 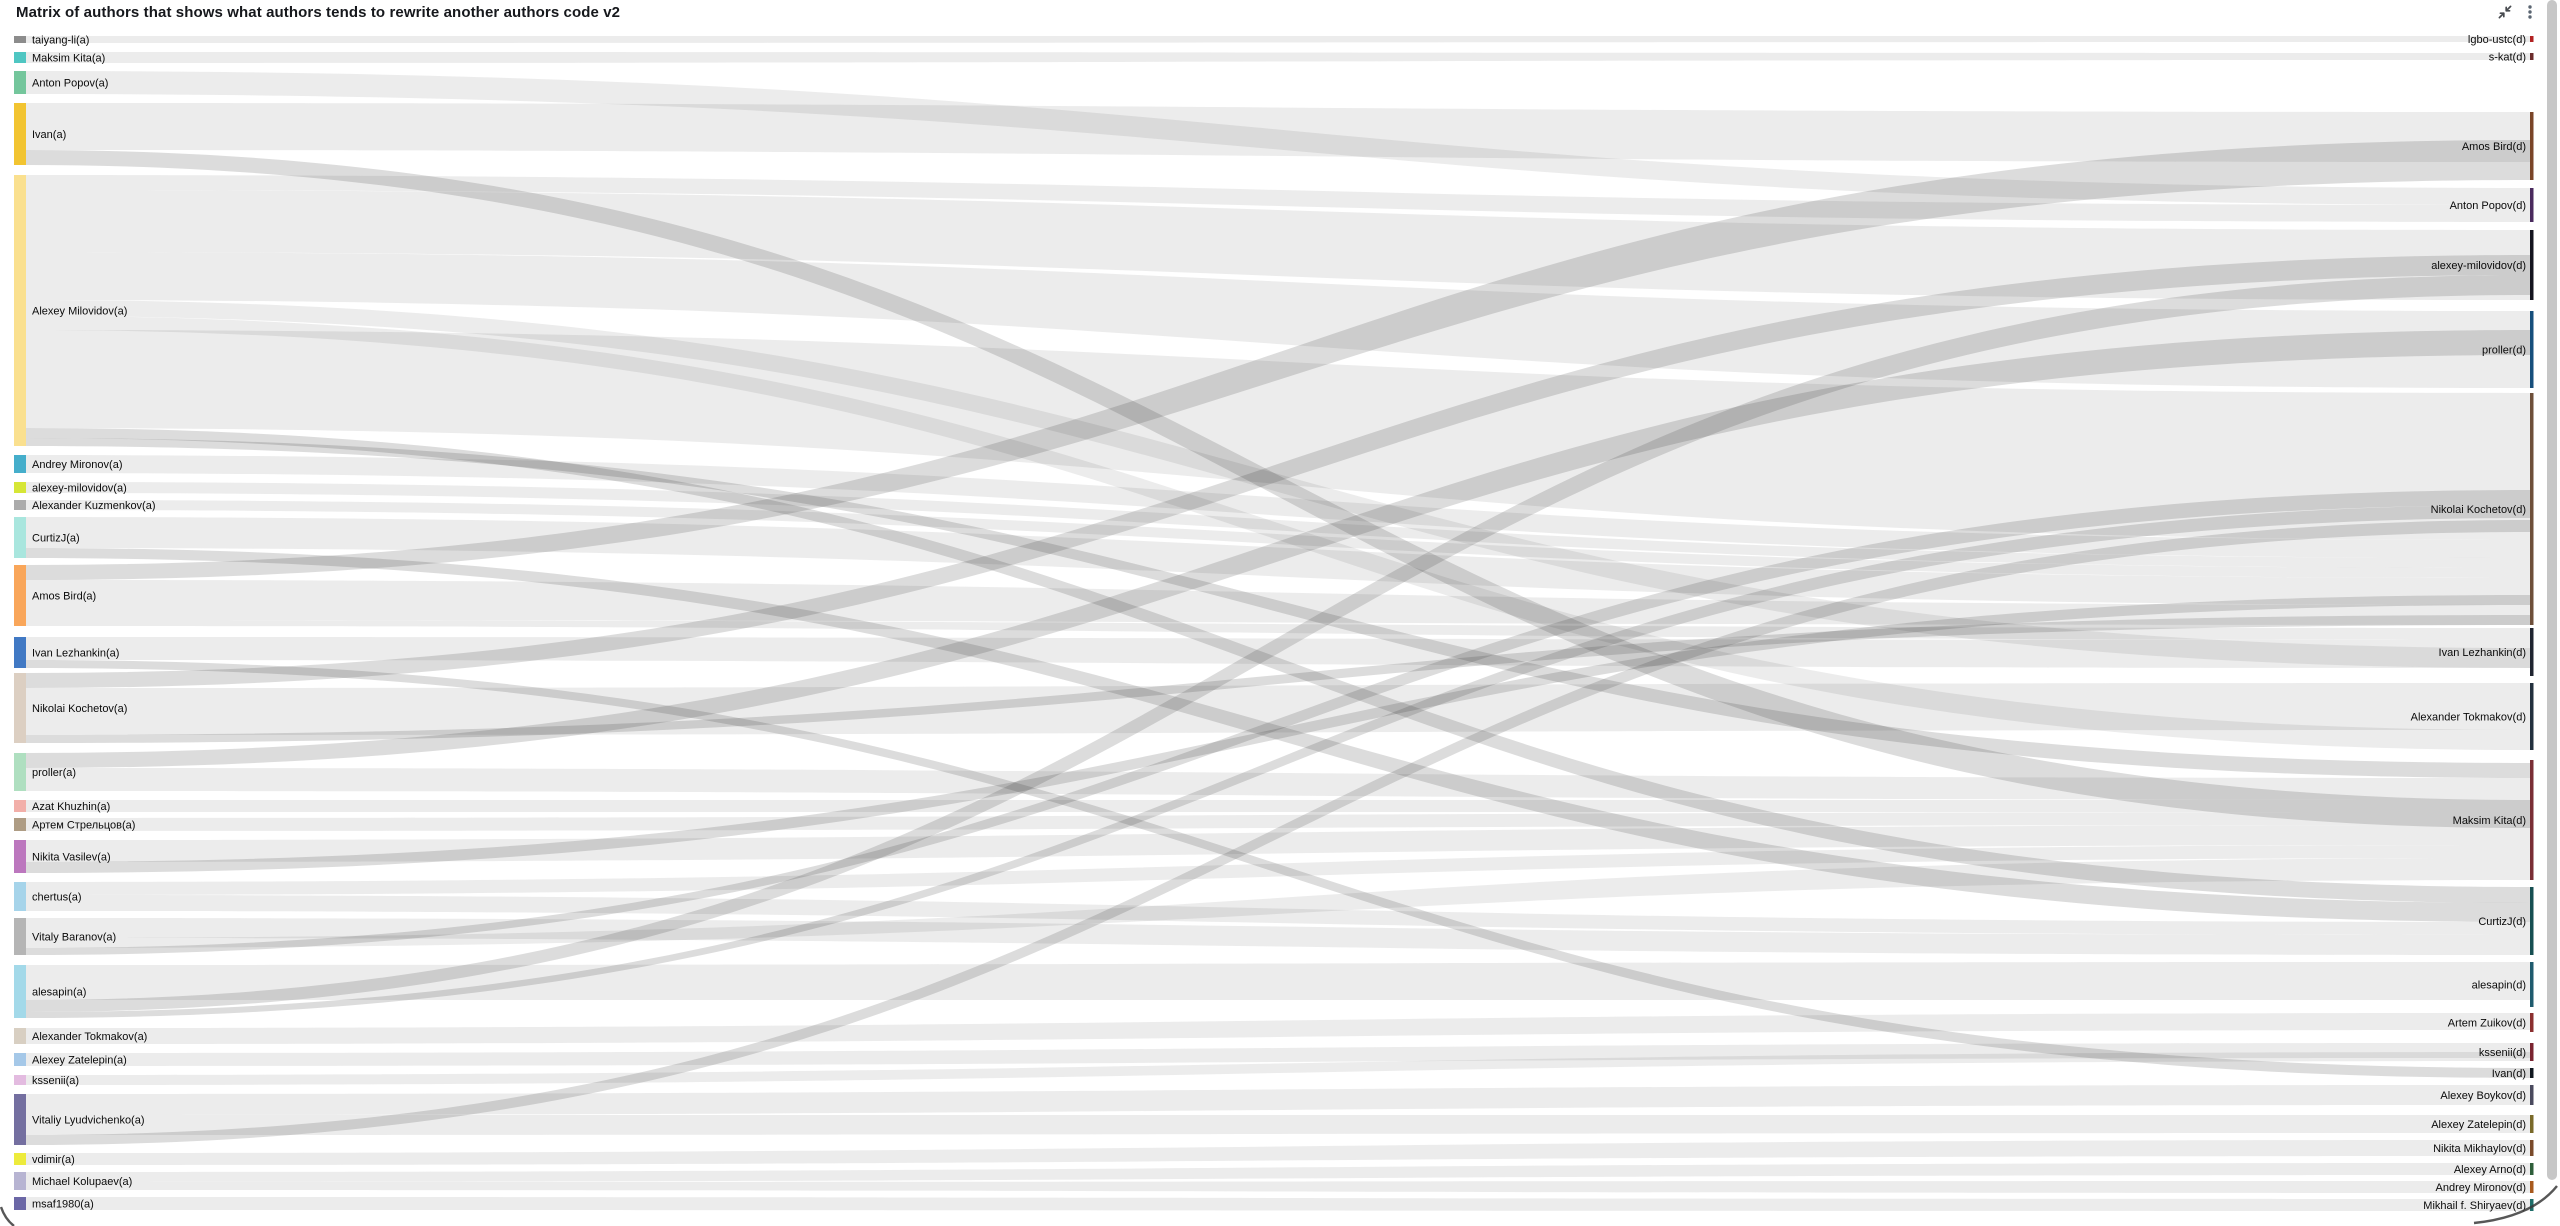 I want to click on kebab-menu-icon, so click(x=2530, y=12).